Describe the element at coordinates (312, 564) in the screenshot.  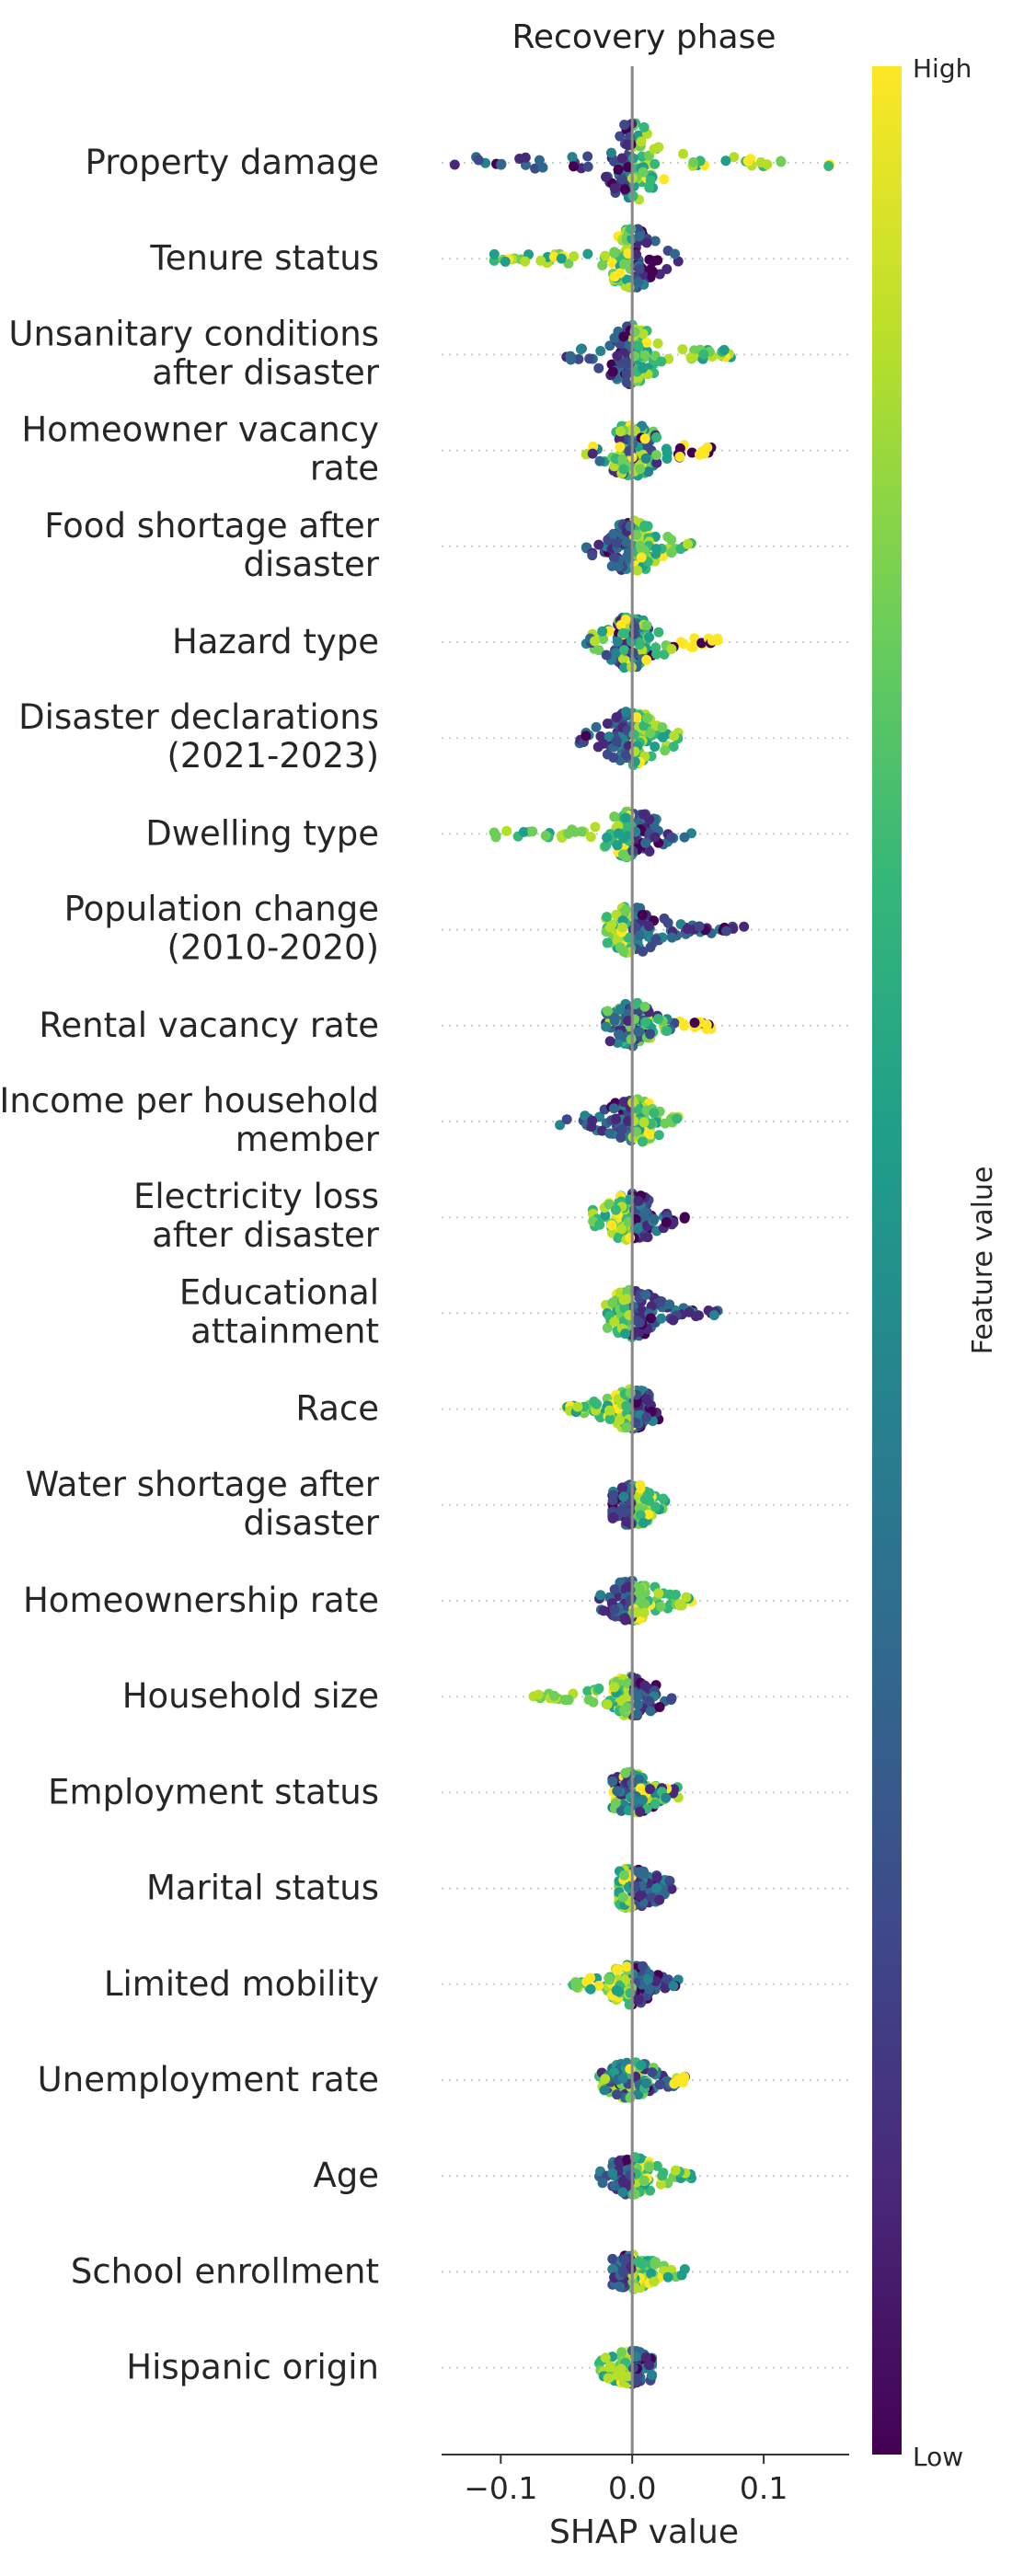
I see `feature-label: disaster` at that location.